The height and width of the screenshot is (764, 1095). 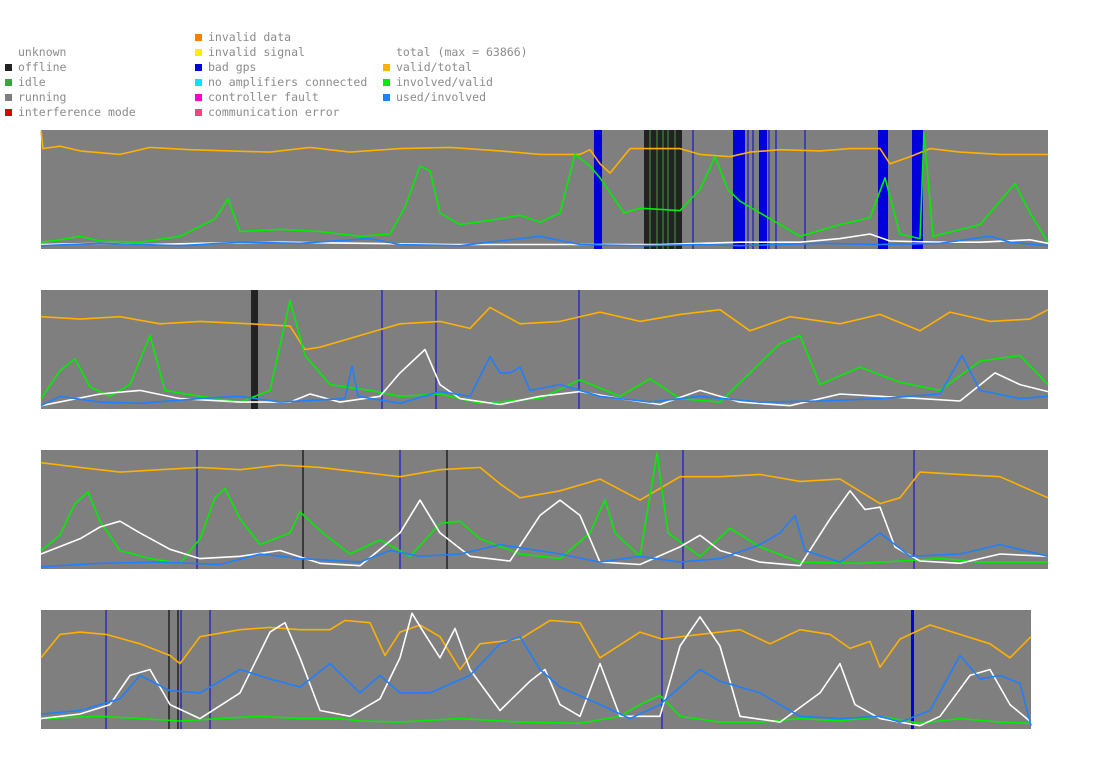 I want to click on legend-item-controller-fault: controller fault, so click(x=281, y=97).